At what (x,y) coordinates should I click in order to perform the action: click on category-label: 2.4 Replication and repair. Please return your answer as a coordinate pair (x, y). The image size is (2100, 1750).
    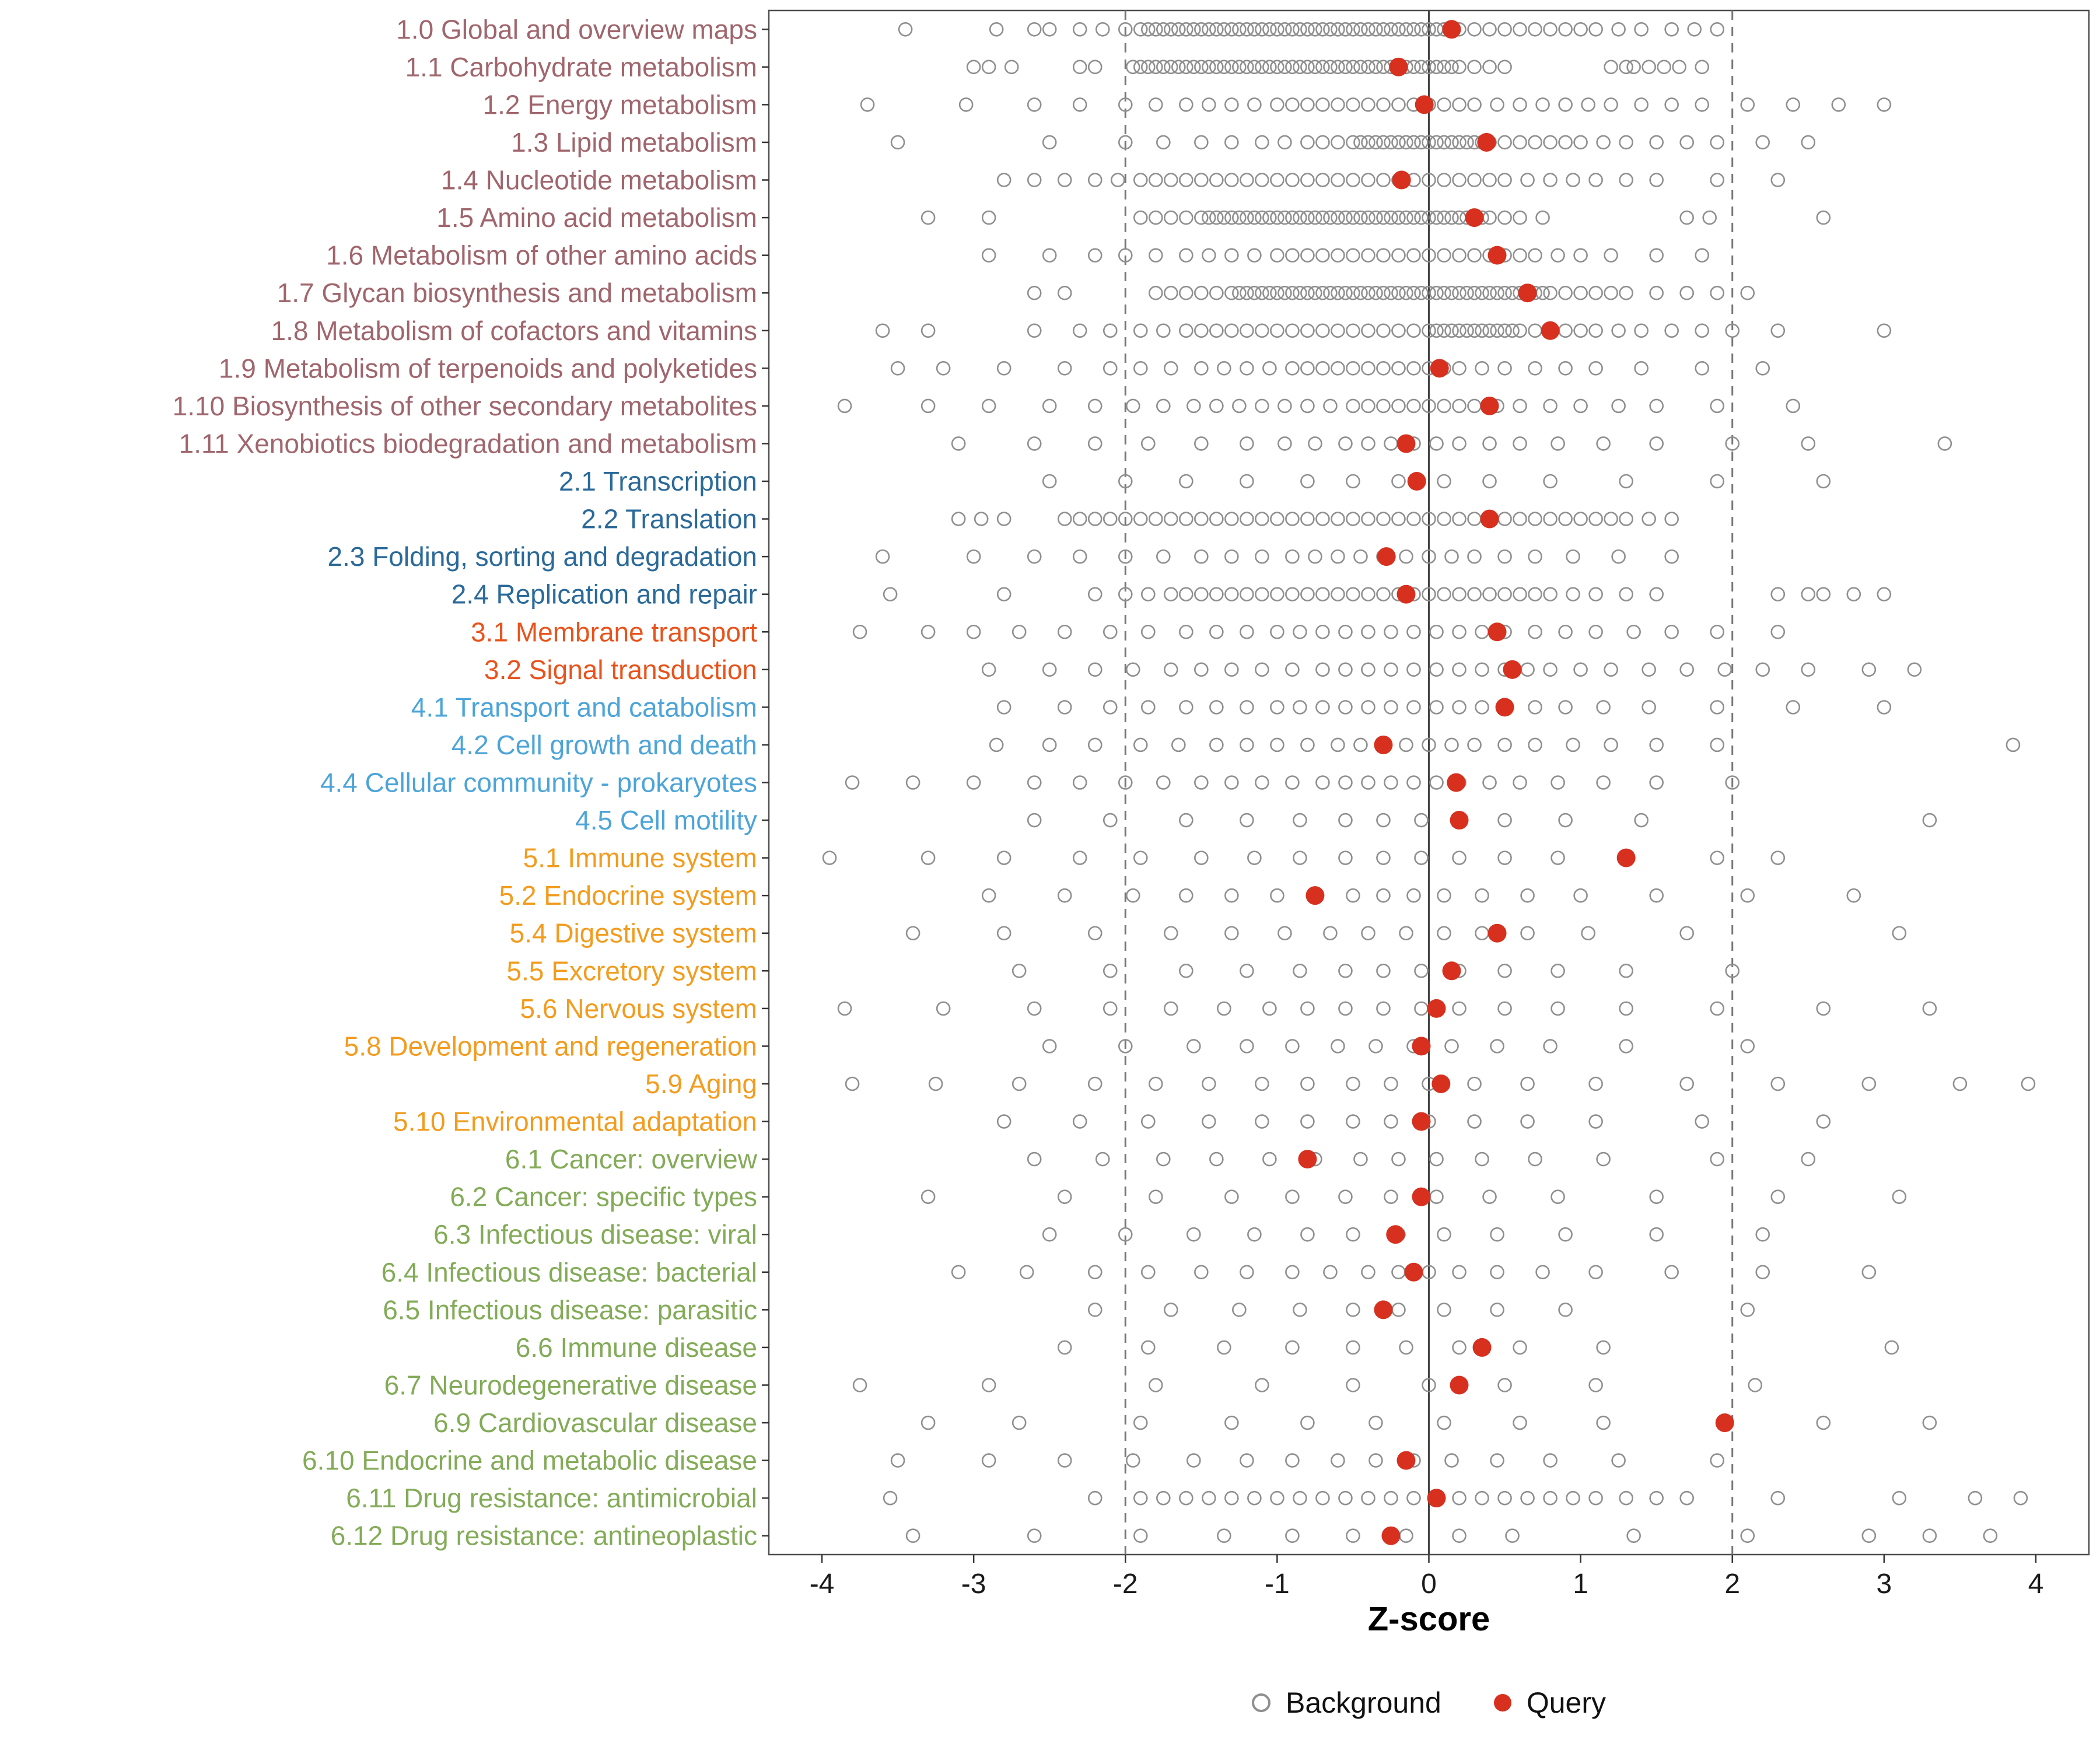
    Looking at the image, I should click on (604, 594).